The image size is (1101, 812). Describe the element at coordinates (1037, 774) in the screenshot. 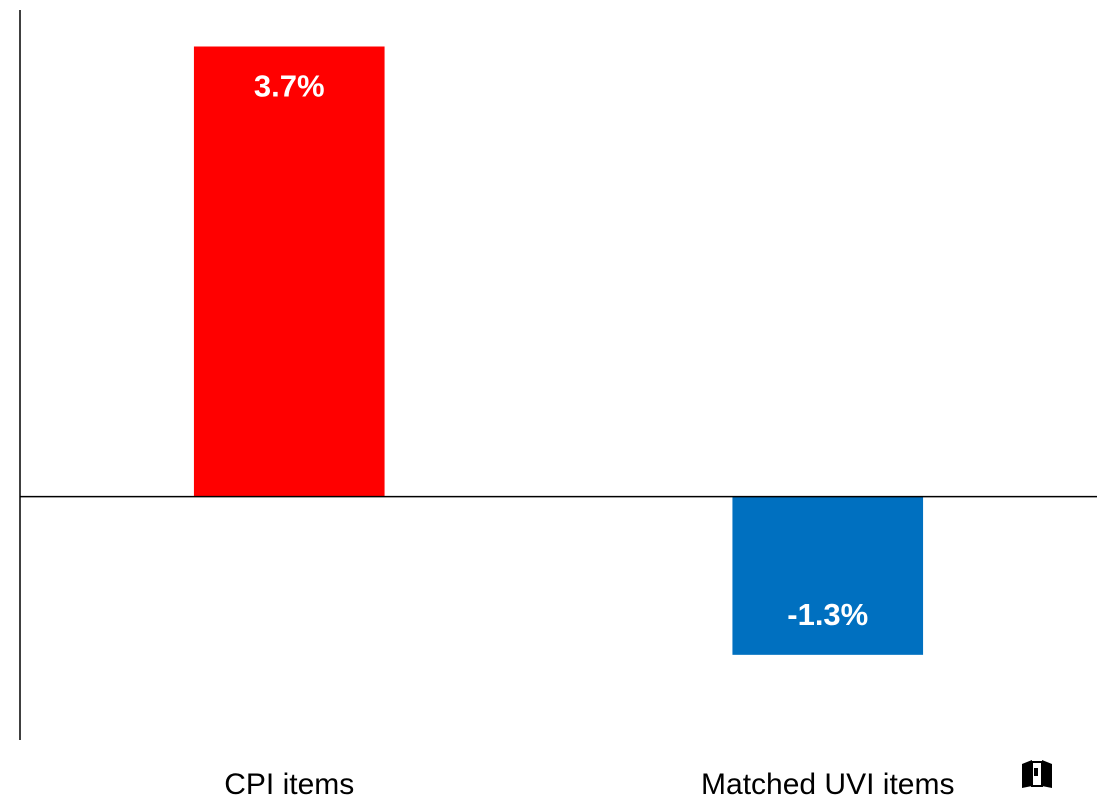

I see `book-icon` at that location.